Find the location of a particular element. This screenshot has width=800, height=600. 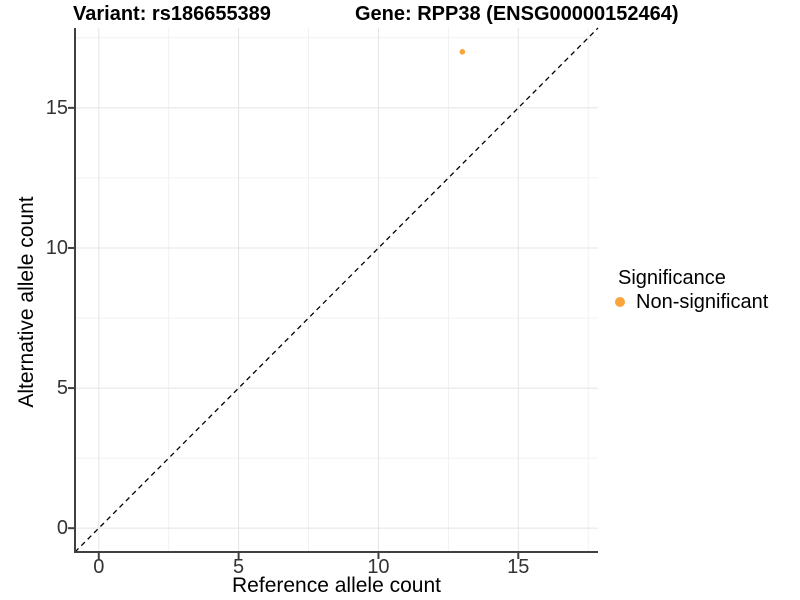

y-tick-label: 0 is located at coordinates (62, 528).